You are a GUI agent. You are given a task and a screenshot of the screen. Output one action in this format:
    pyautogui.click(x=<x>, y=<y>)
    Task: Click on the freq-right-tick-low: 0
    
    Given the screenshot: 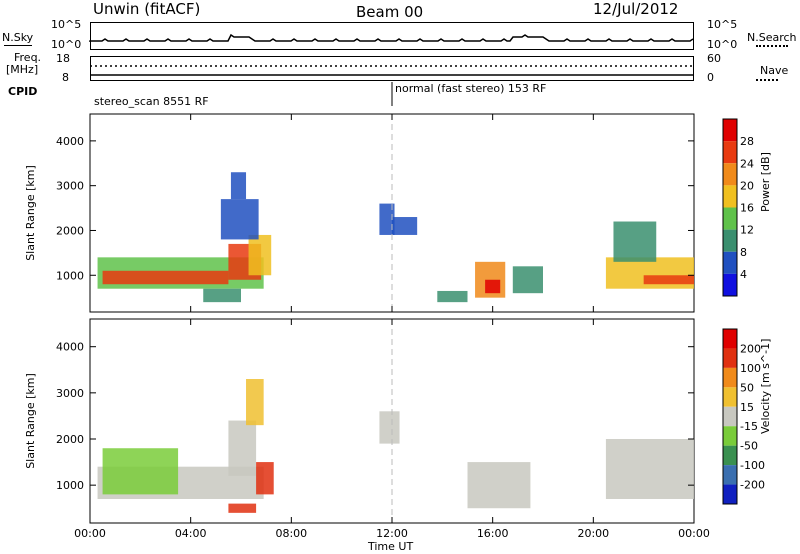 What is the action you would take?
    pyautogui.click(x=710, y=77)
    